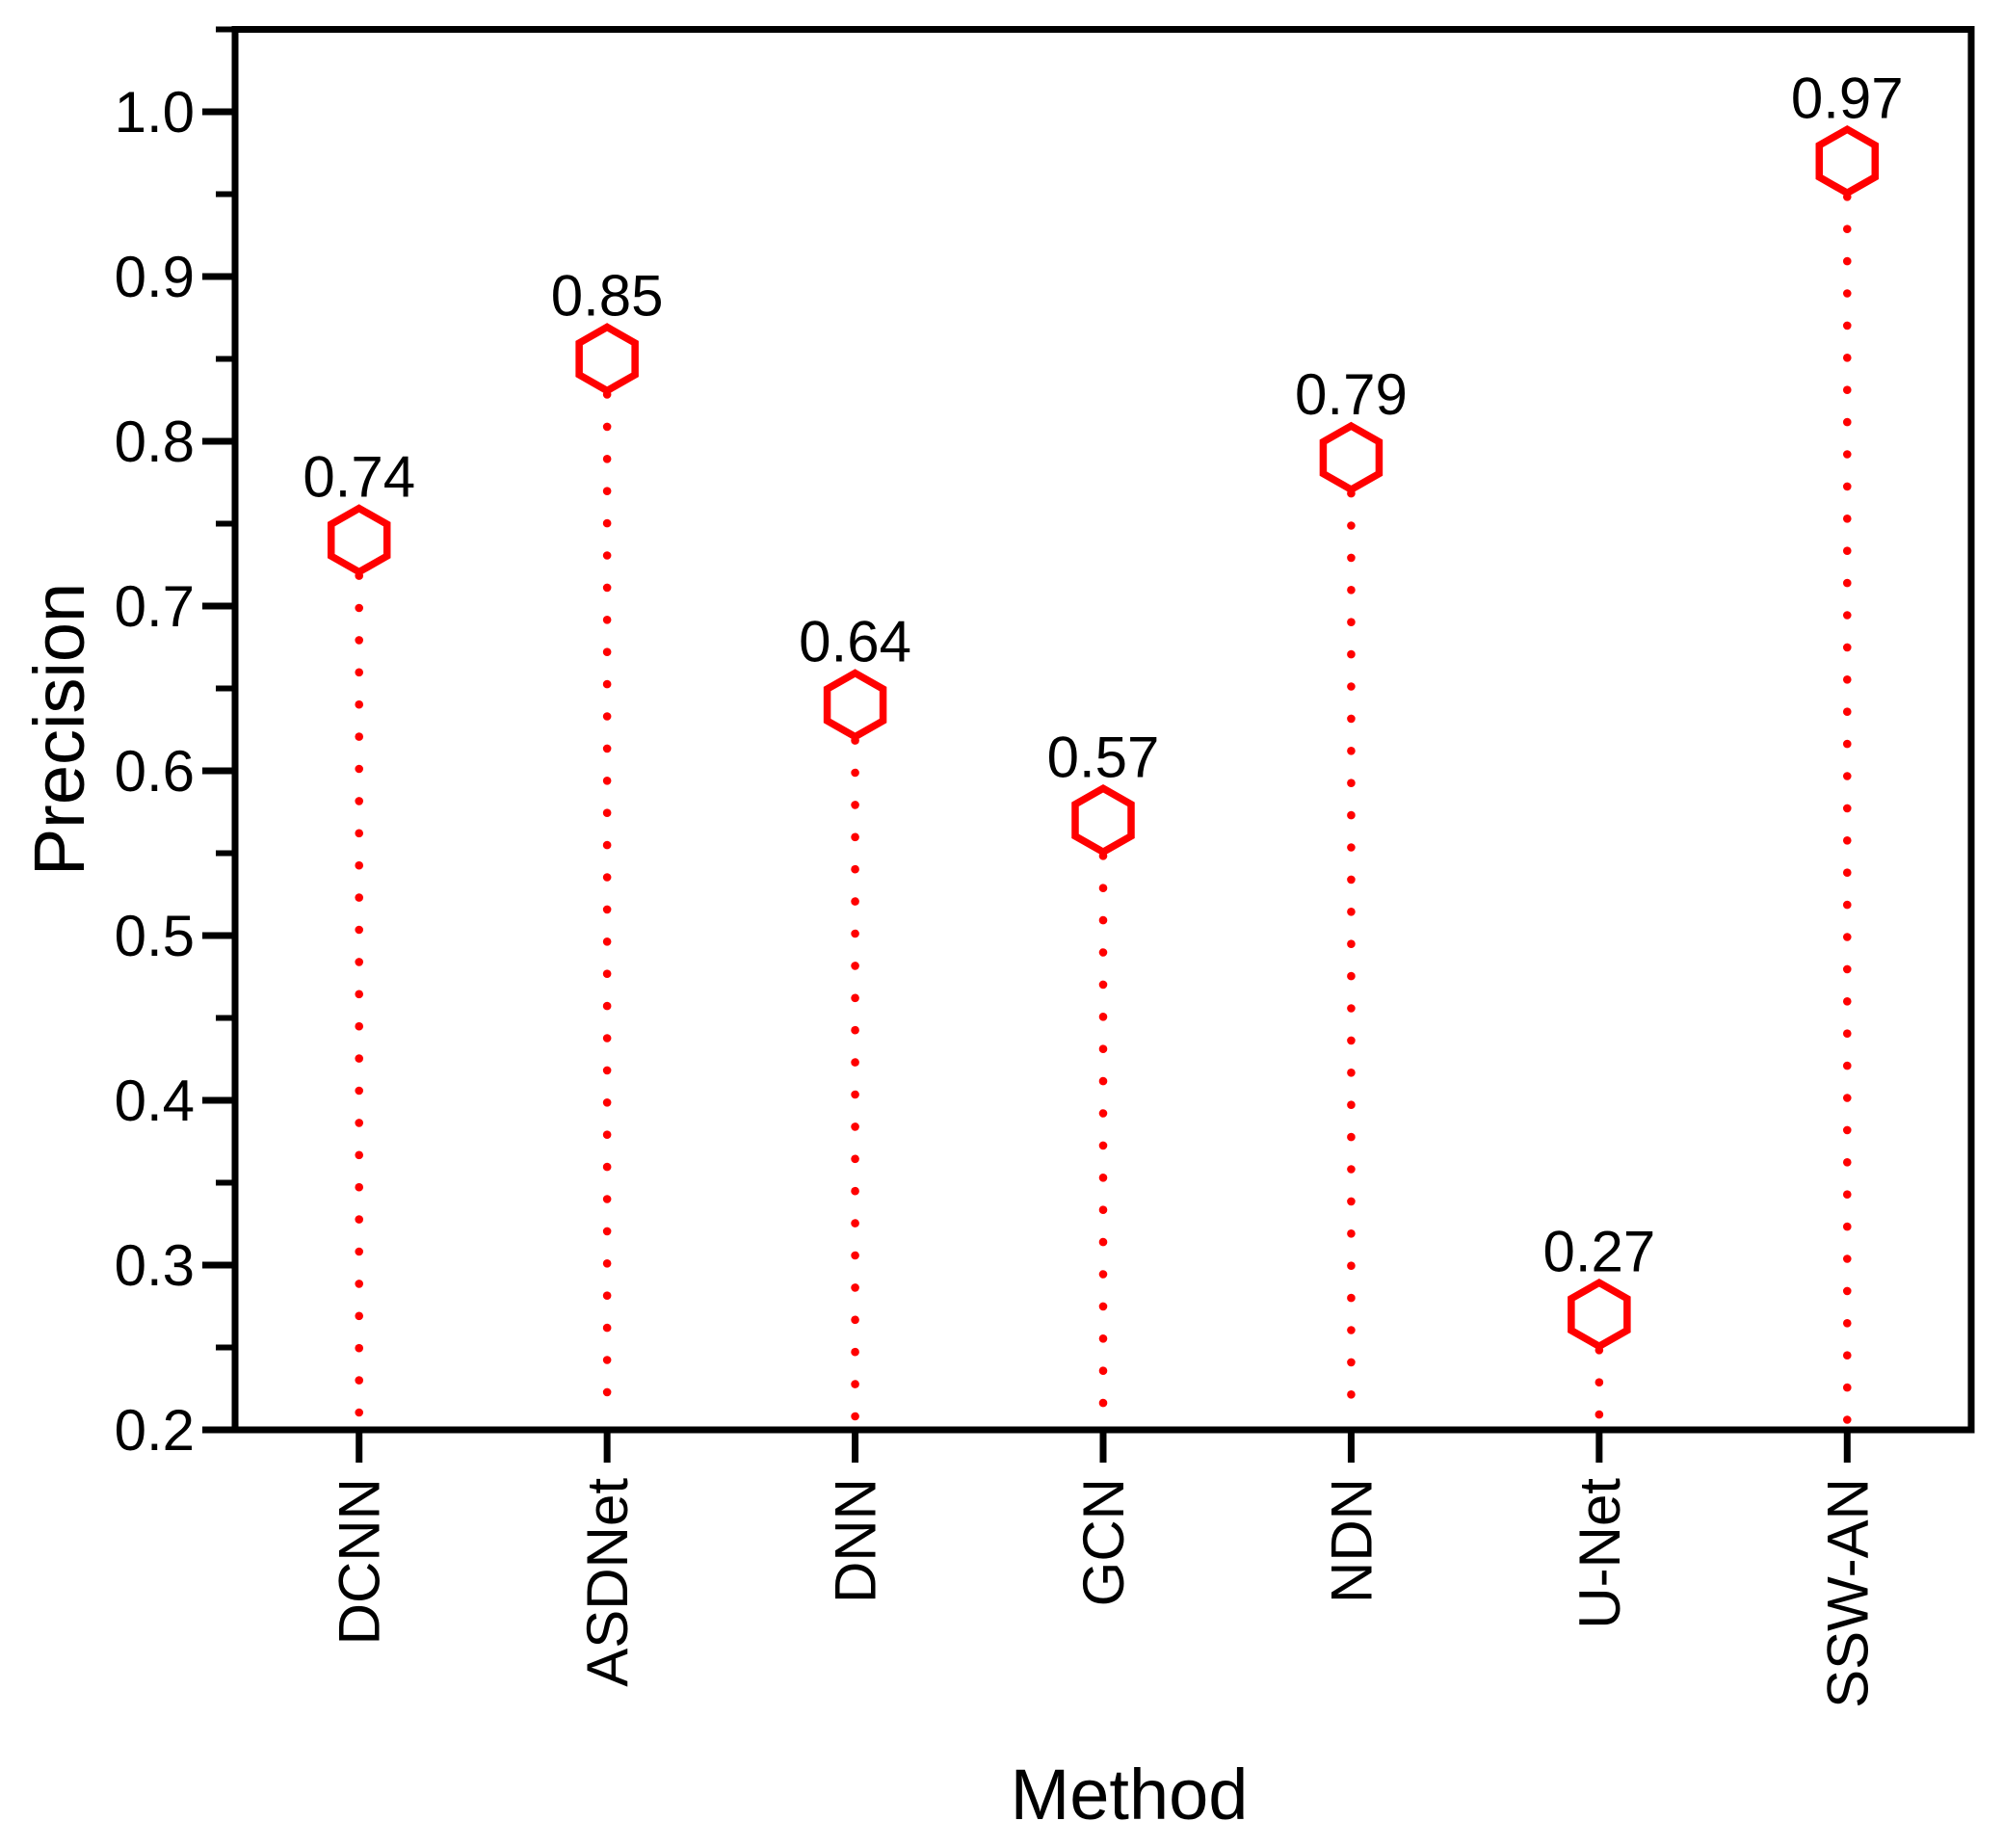 Image resolution: width=2003 pixels, height=1848 pixels. Describe the element at coordinates (1598, 1423) in the screenshot. I see `lollipop-U-Net: U-Net 0.27` at that location.